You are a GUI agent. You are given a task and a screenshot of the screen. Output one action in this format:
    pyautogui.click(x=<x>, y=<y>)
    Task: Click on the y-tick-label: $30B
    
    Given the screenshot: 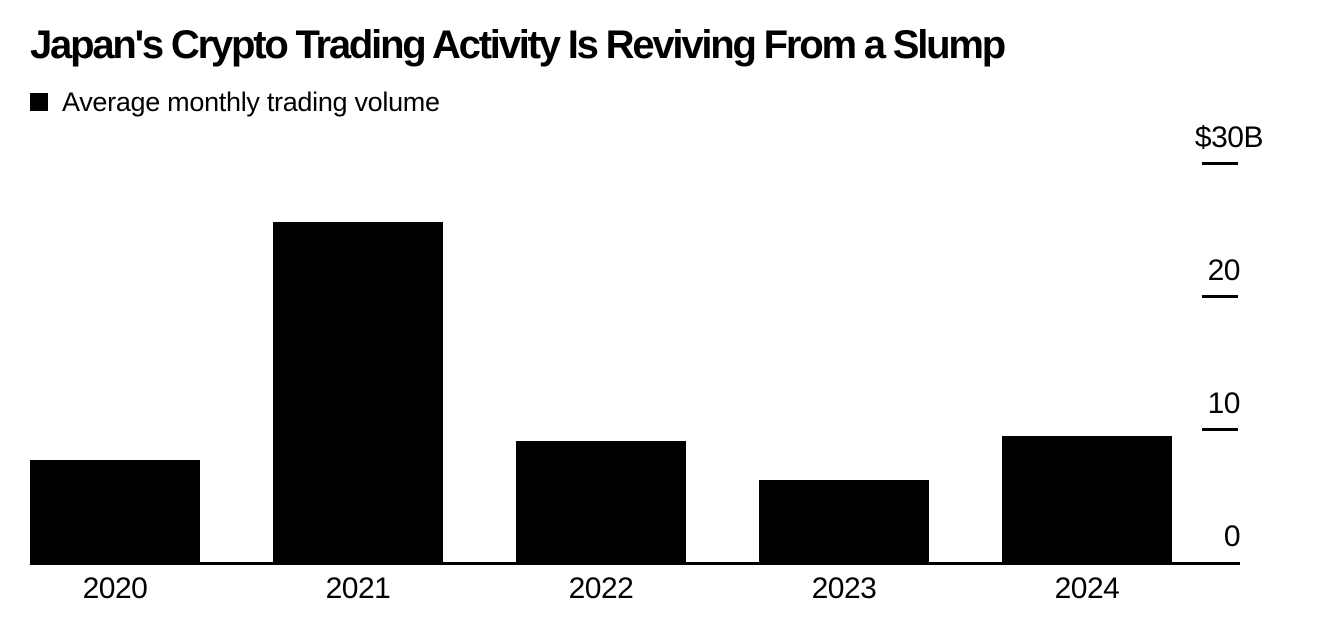 What is the action you would take?
    pyautogui.click(x=1229, y=137)
    